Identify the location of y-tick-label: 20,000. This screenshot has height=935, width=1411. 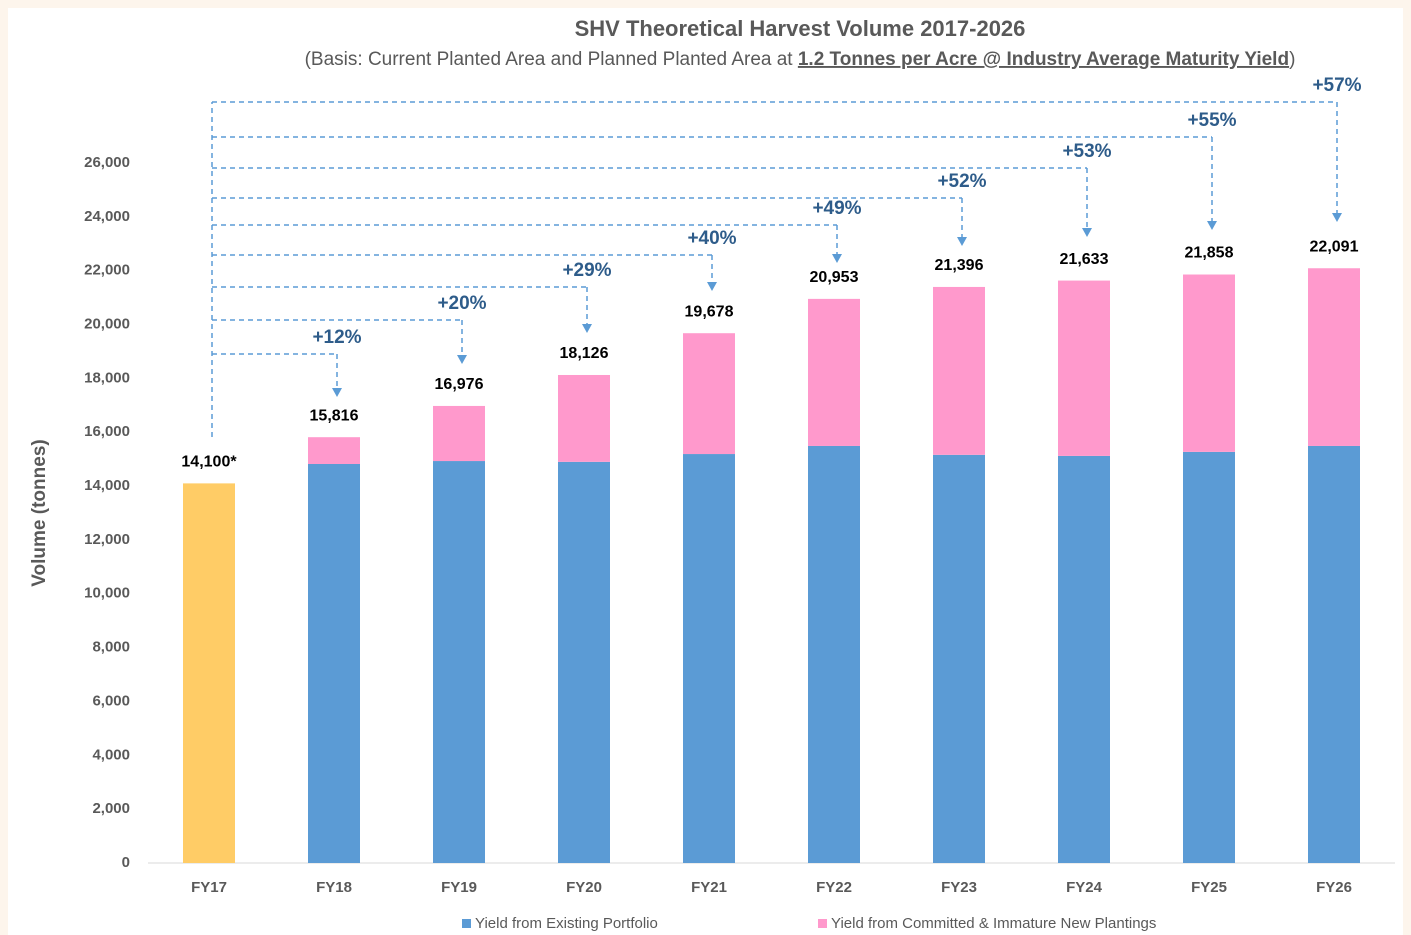
(107, 324).